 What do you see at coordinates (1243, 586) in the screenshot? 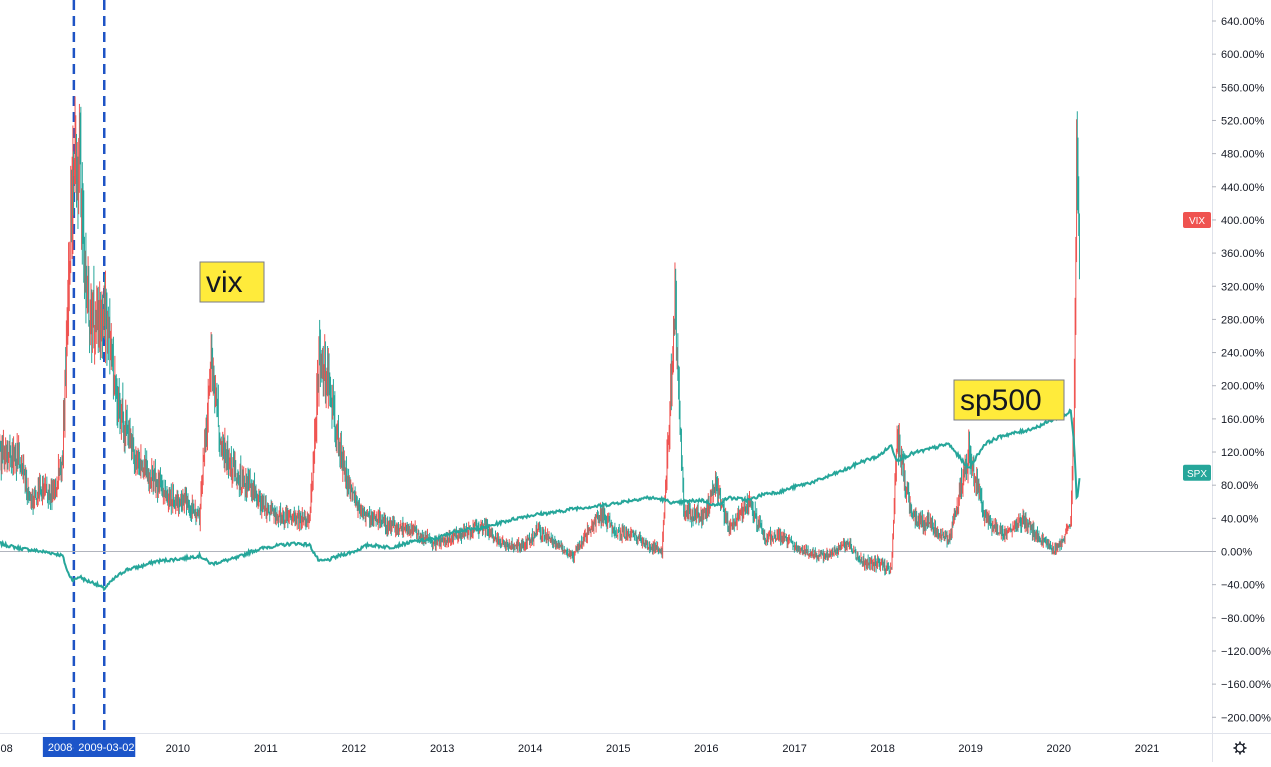
I see `y-tick-label: −40.00%` at bounding box center [1243, 586].